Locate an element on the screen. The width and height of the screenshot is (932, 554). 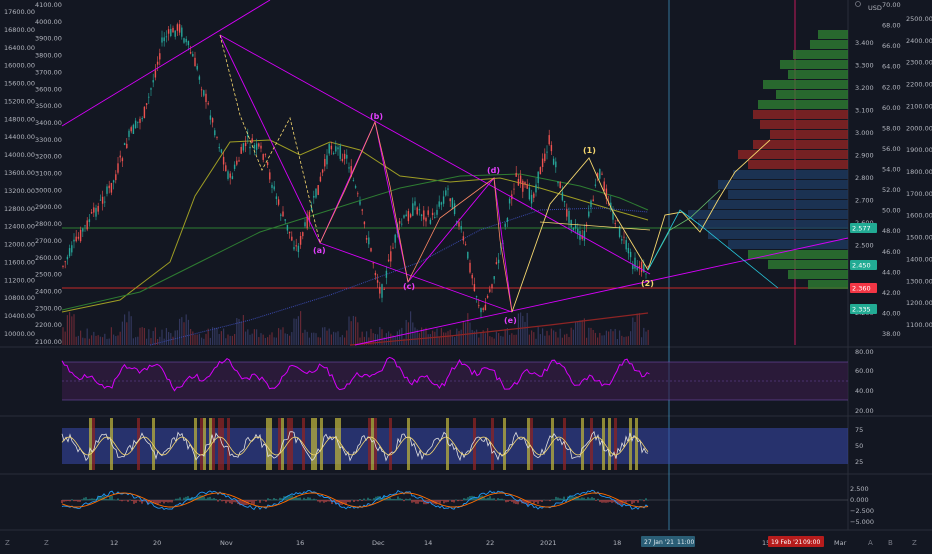
footer-z-icon-3: Z is located at coordinates (914, 543).